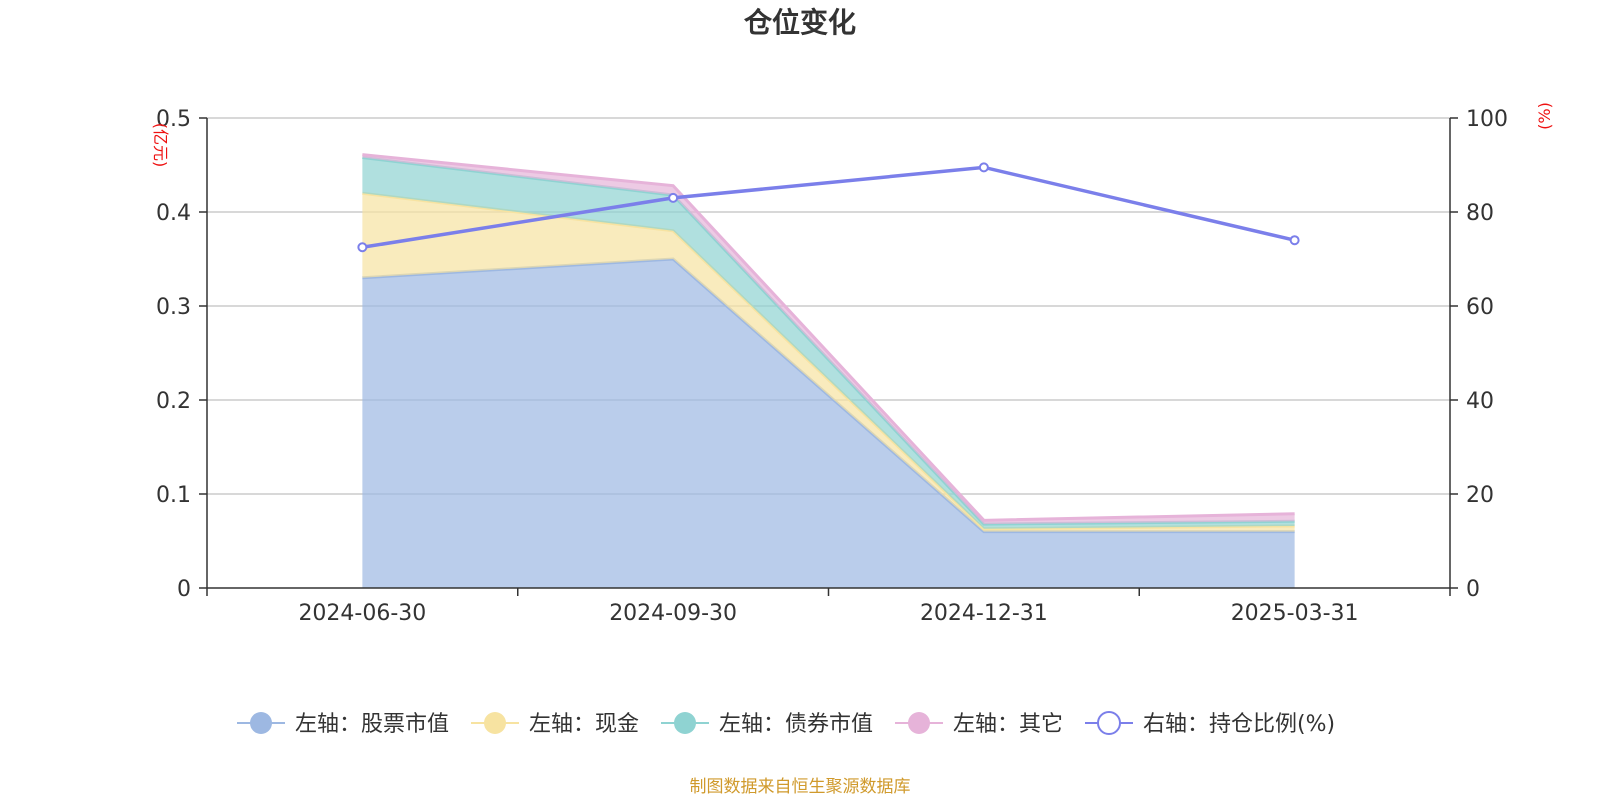  What do you see at coordinates (1239, 724) in the screenshot?
I see `legend-label: 右轴：持仓比例(%)` at bounding box center [1239, 724].